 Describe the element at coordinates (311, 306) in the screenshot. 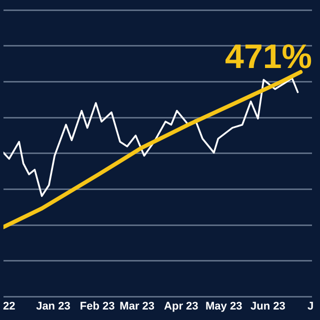

I see `x-tick-label: J` at that location.